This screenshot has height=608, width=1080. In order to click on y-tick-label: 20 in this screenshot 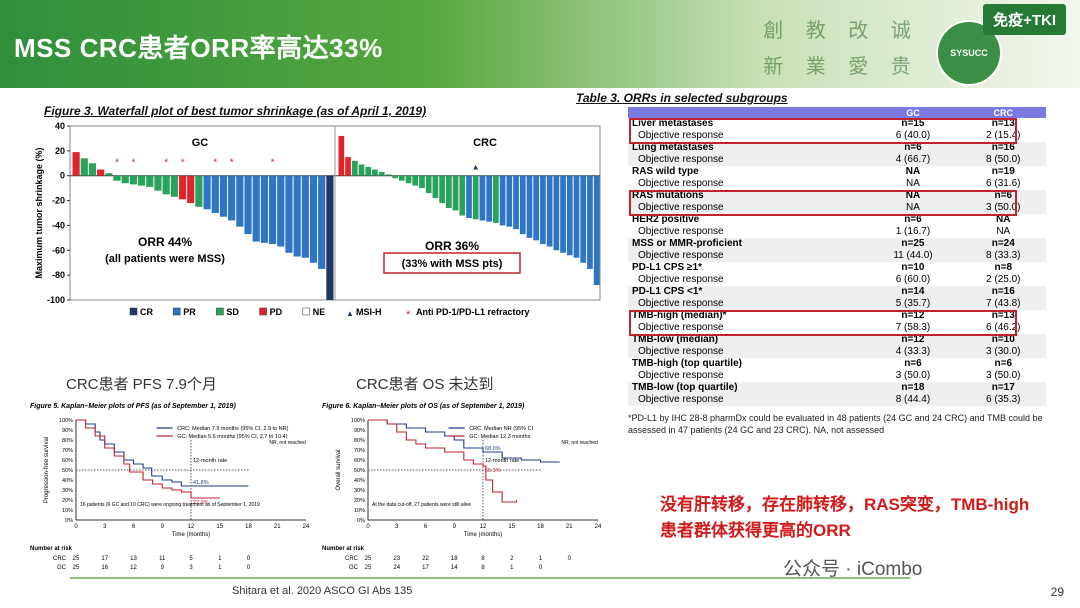, I will do `click(60, 151)`.